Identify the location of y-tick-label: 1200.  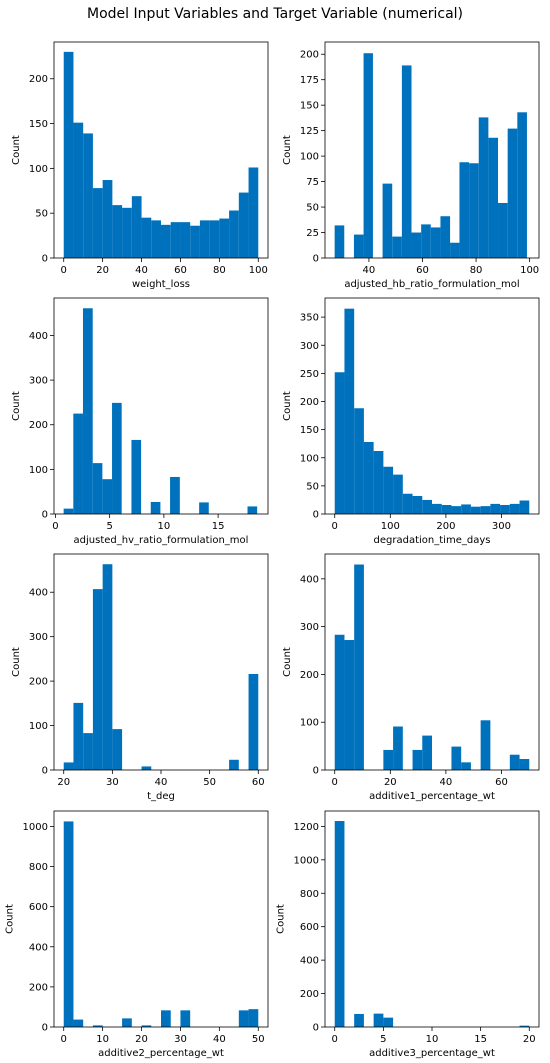
(306, 827).